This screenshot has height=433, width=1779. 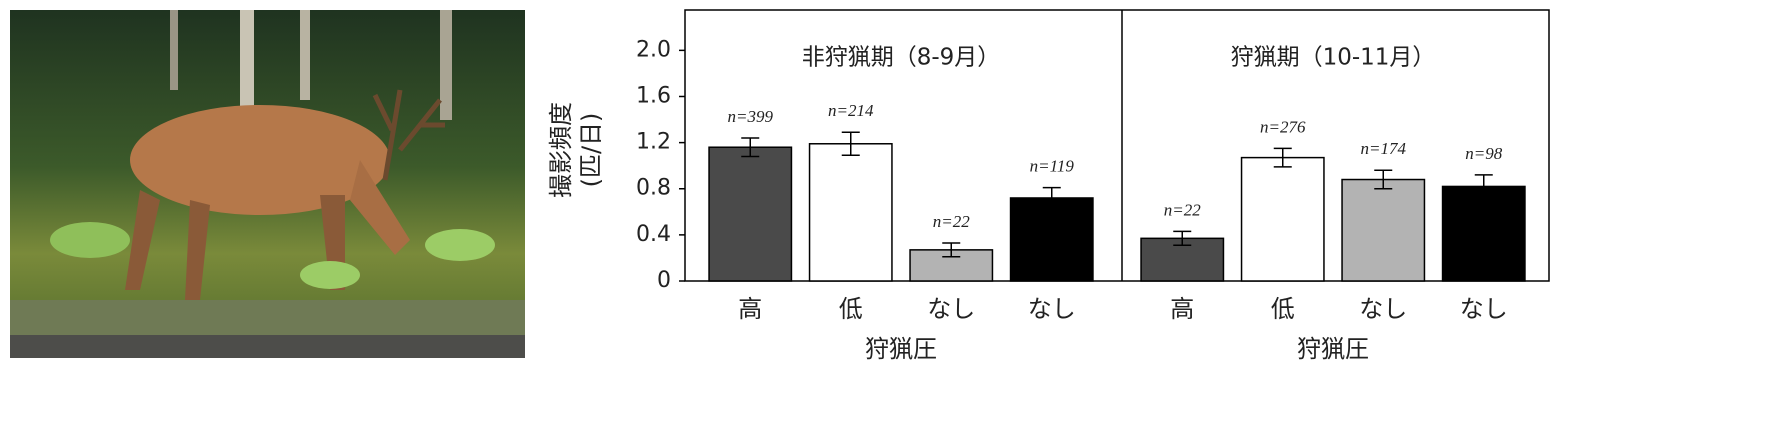 What do you see at coordinates (1052, 165) in the screenshot?
I see `sample-size-label: n=119` at bounding box center [1052, 165].